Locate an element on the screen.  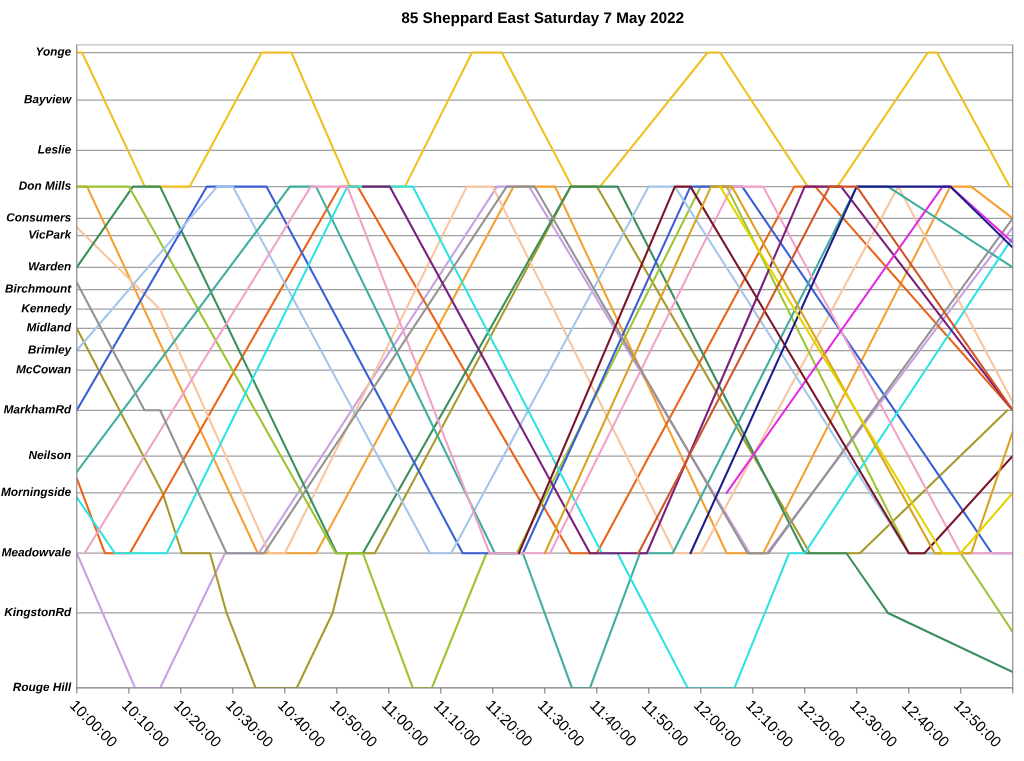
chart-title: 85 Sheppard East Saturday 7 May 2022 is located at coordinates (542, 19).